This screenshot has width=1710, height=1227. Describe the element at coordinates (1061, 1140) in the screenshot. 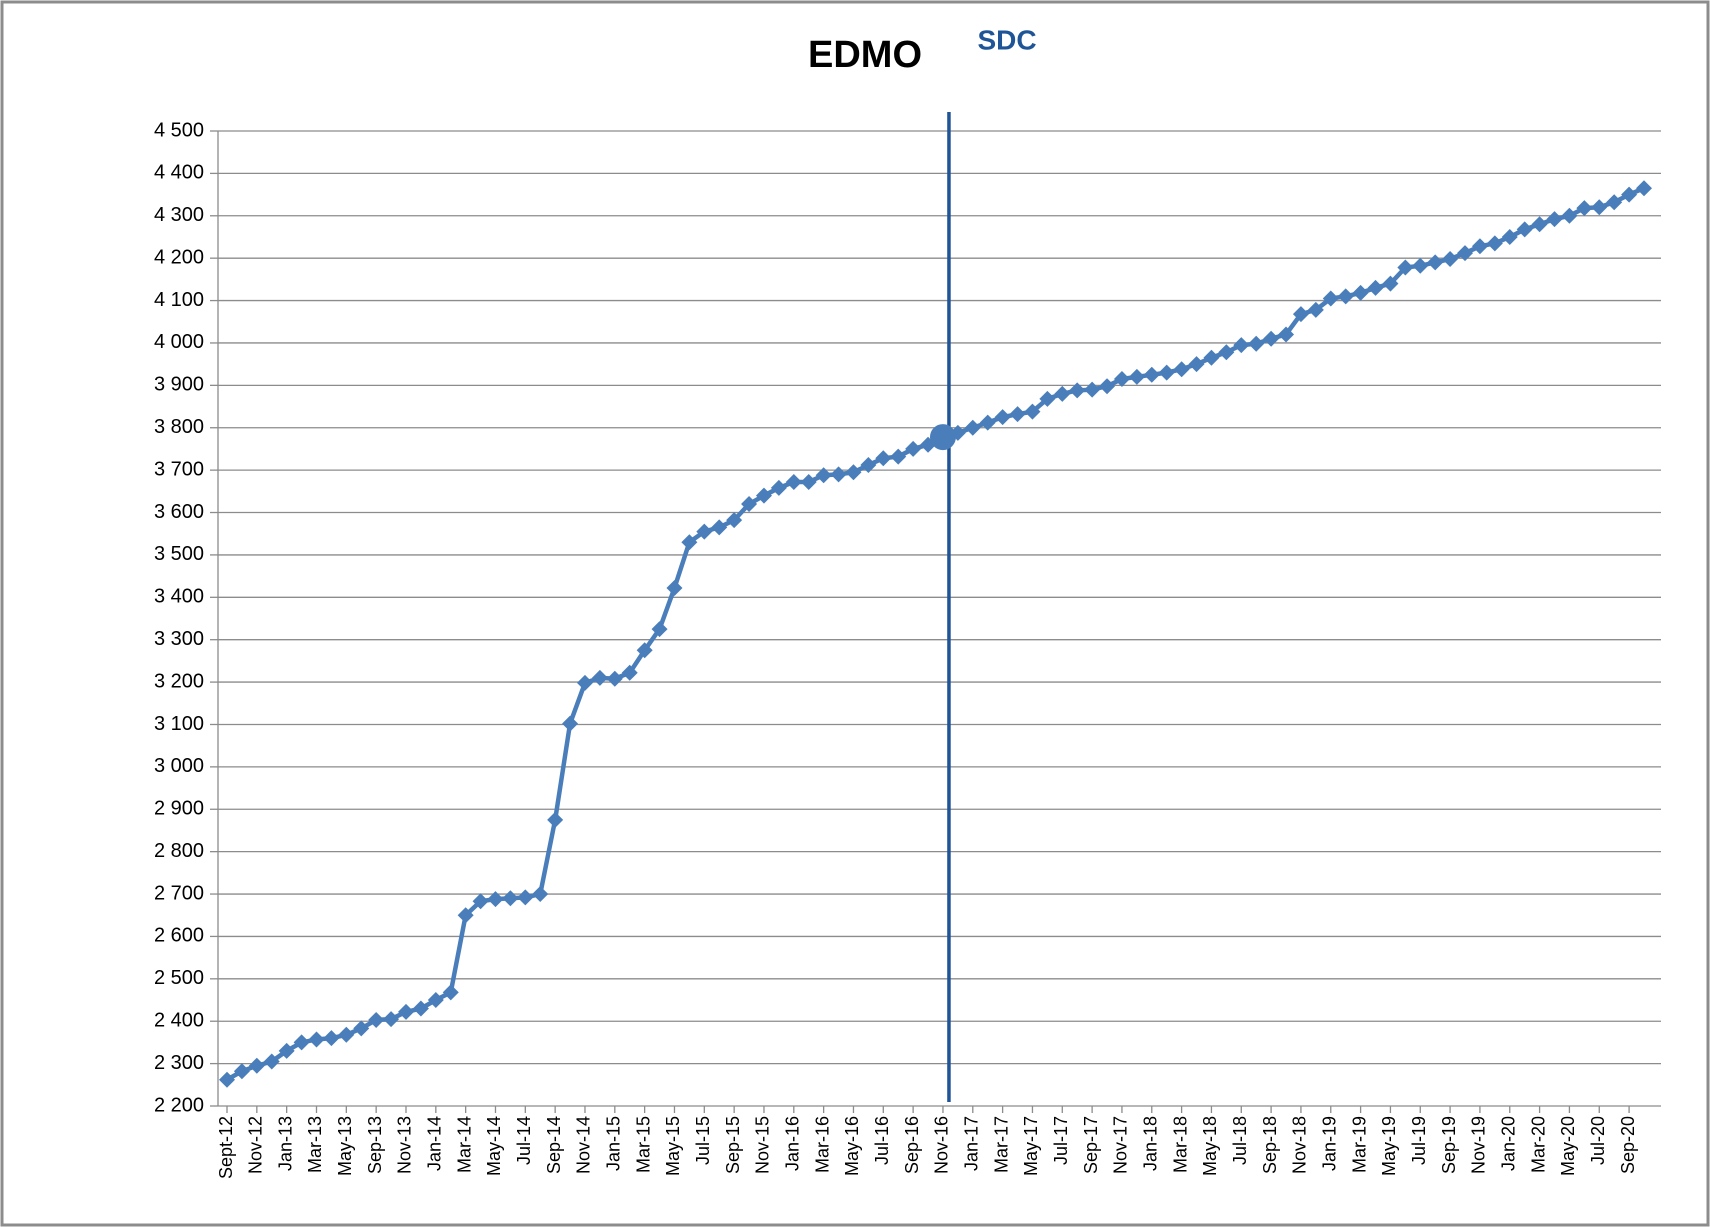

I see `x-tick-label: Jul-17` at that location.